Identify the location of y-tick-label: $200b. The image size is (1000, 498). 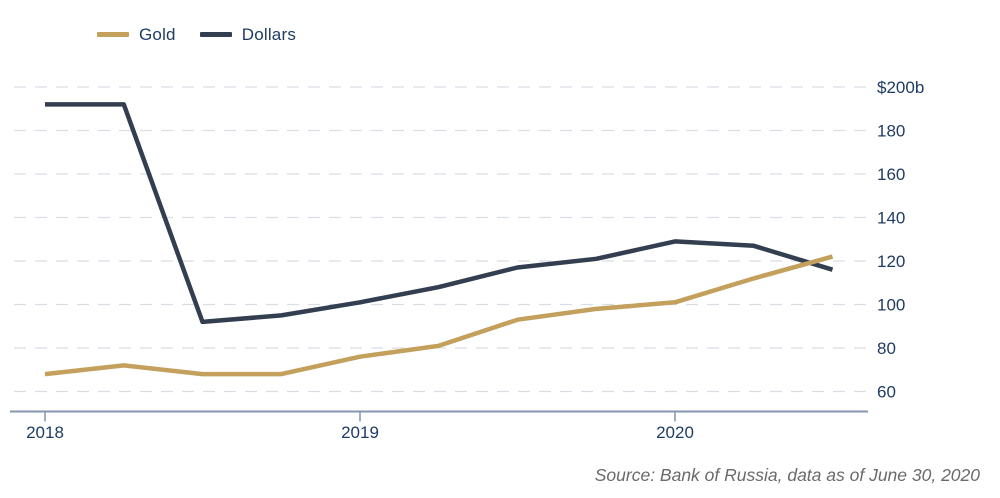
(900, 87).